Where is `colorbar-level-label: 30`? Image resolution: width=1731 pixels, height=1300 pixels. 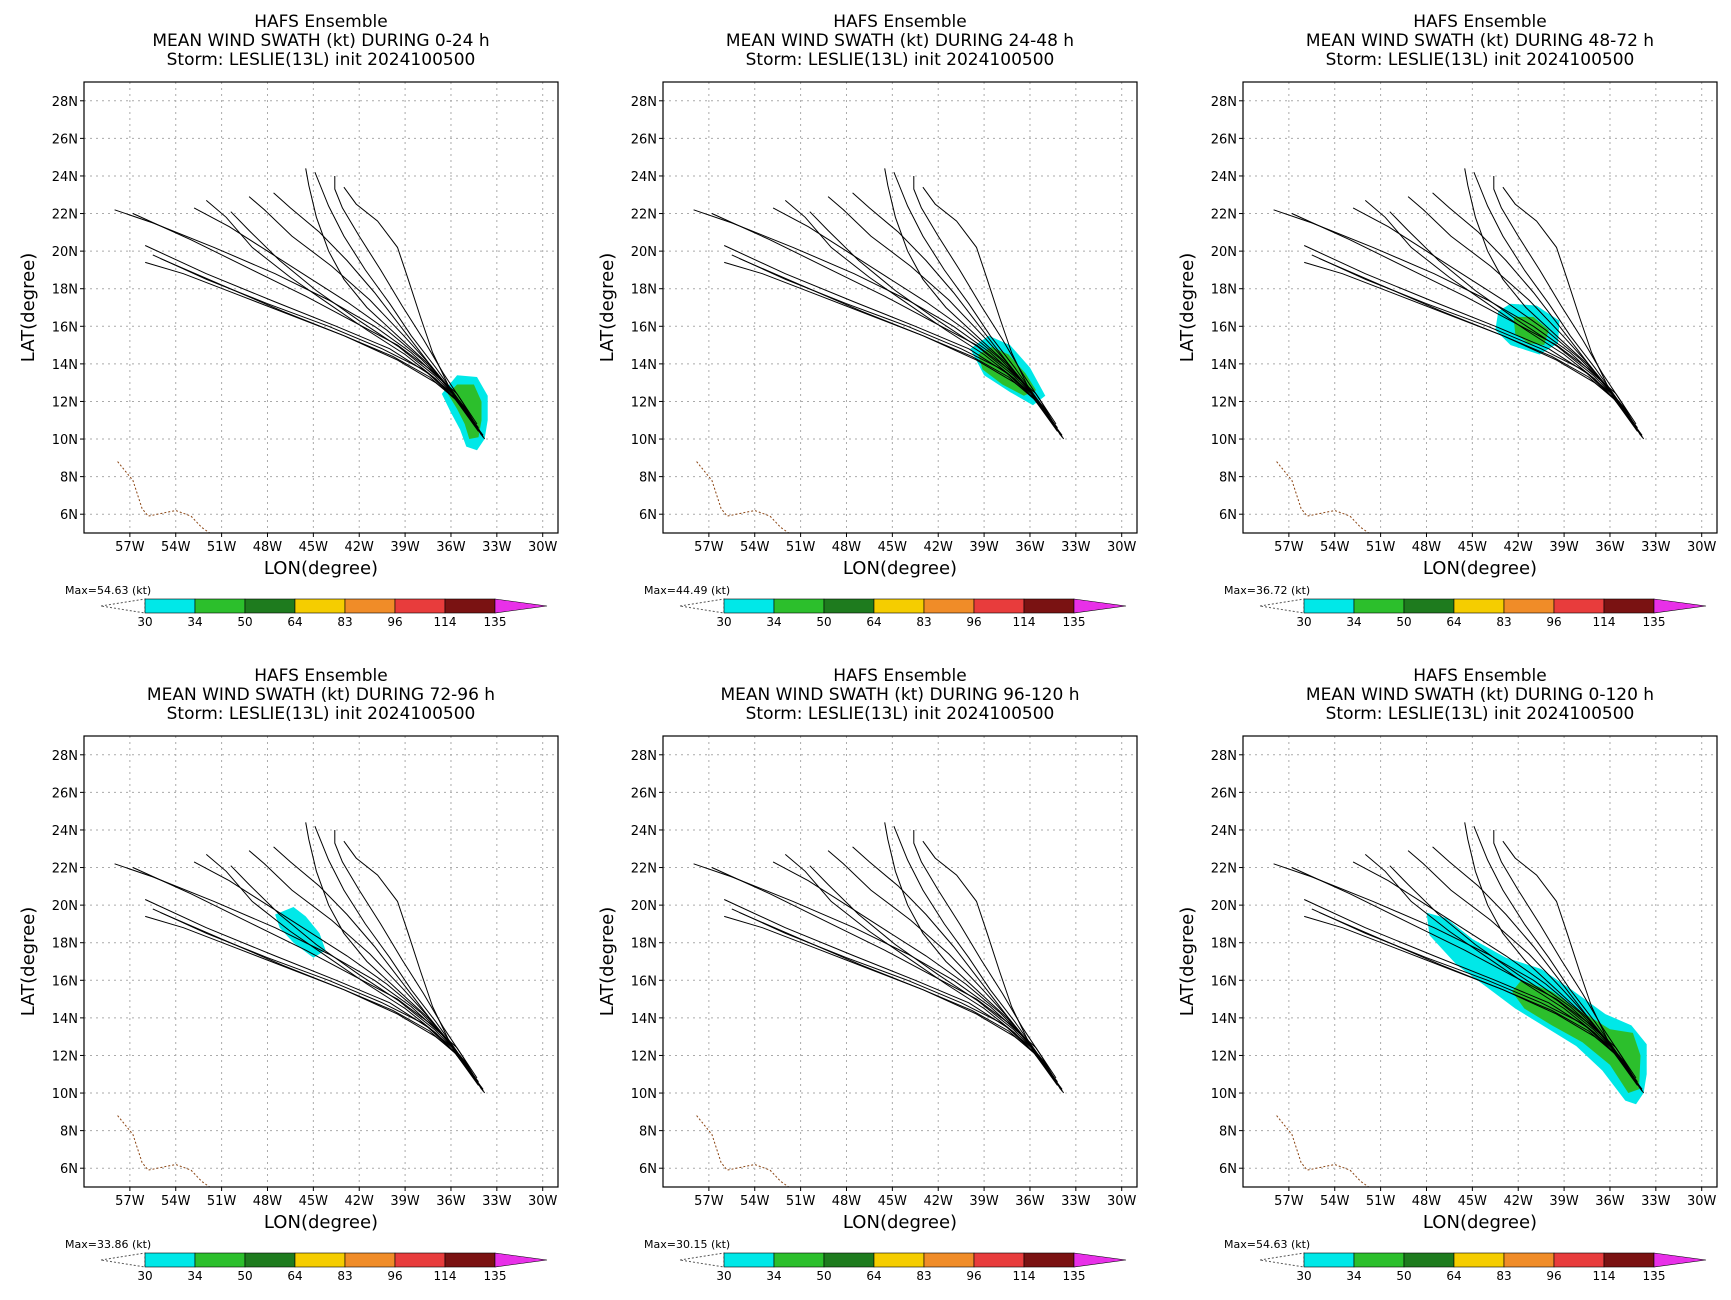
colorbar-level-label: 30 is located at coordinates (144, 622).